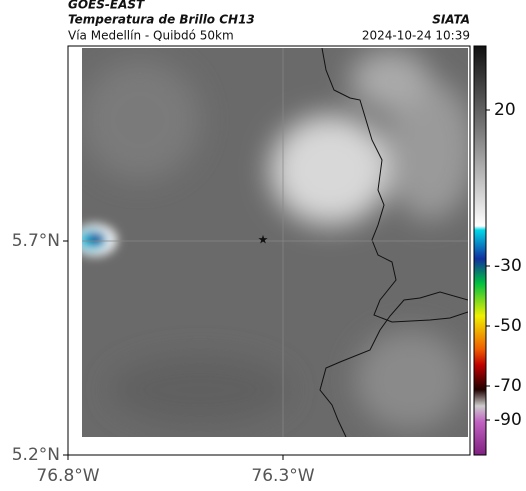 This screenshot has height=491, width=526. What do you see at coordinates (508, 420) in the screenshot?
I see `colorbar-label: -90` at bounding box center [508, 420].